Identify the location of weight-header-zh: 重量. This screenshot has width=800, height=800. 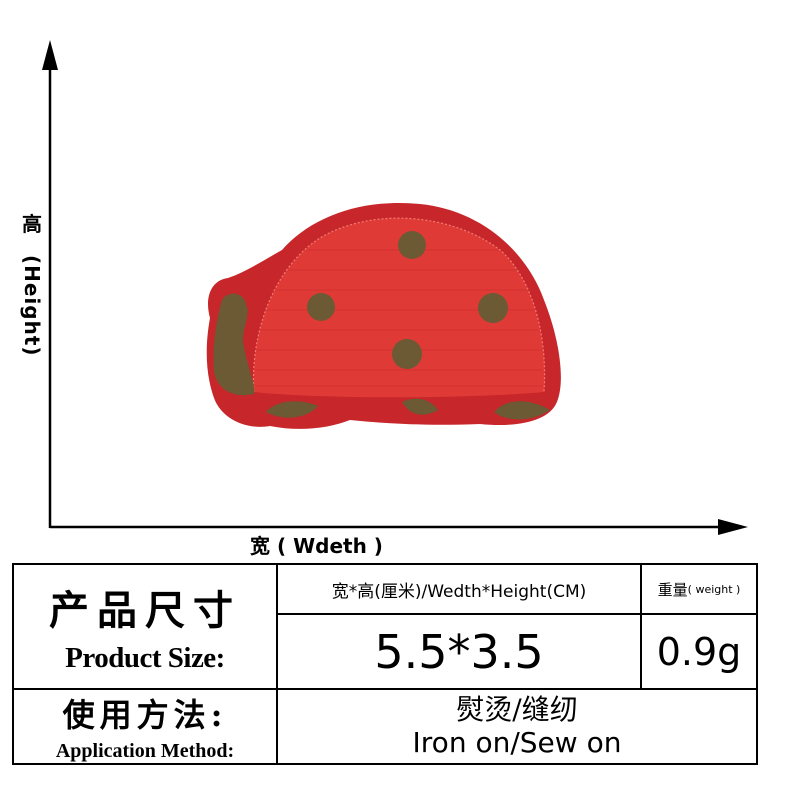
(672, 589).